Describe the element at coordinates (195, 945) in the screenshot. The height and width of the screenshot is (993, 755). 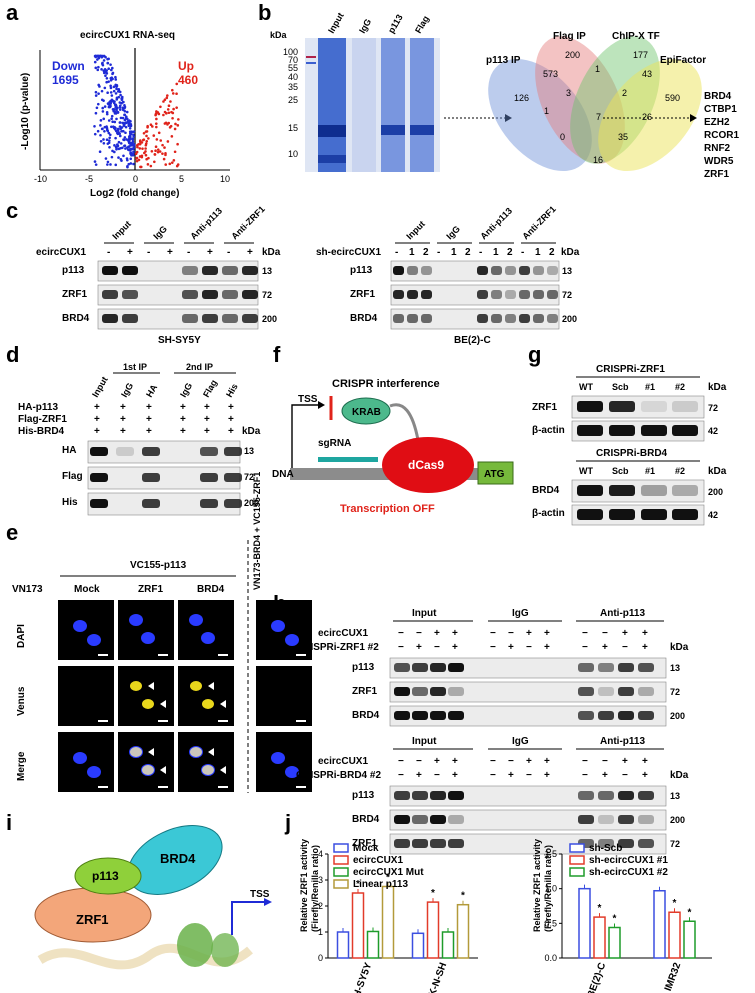
I see `nucleosome` at that location.